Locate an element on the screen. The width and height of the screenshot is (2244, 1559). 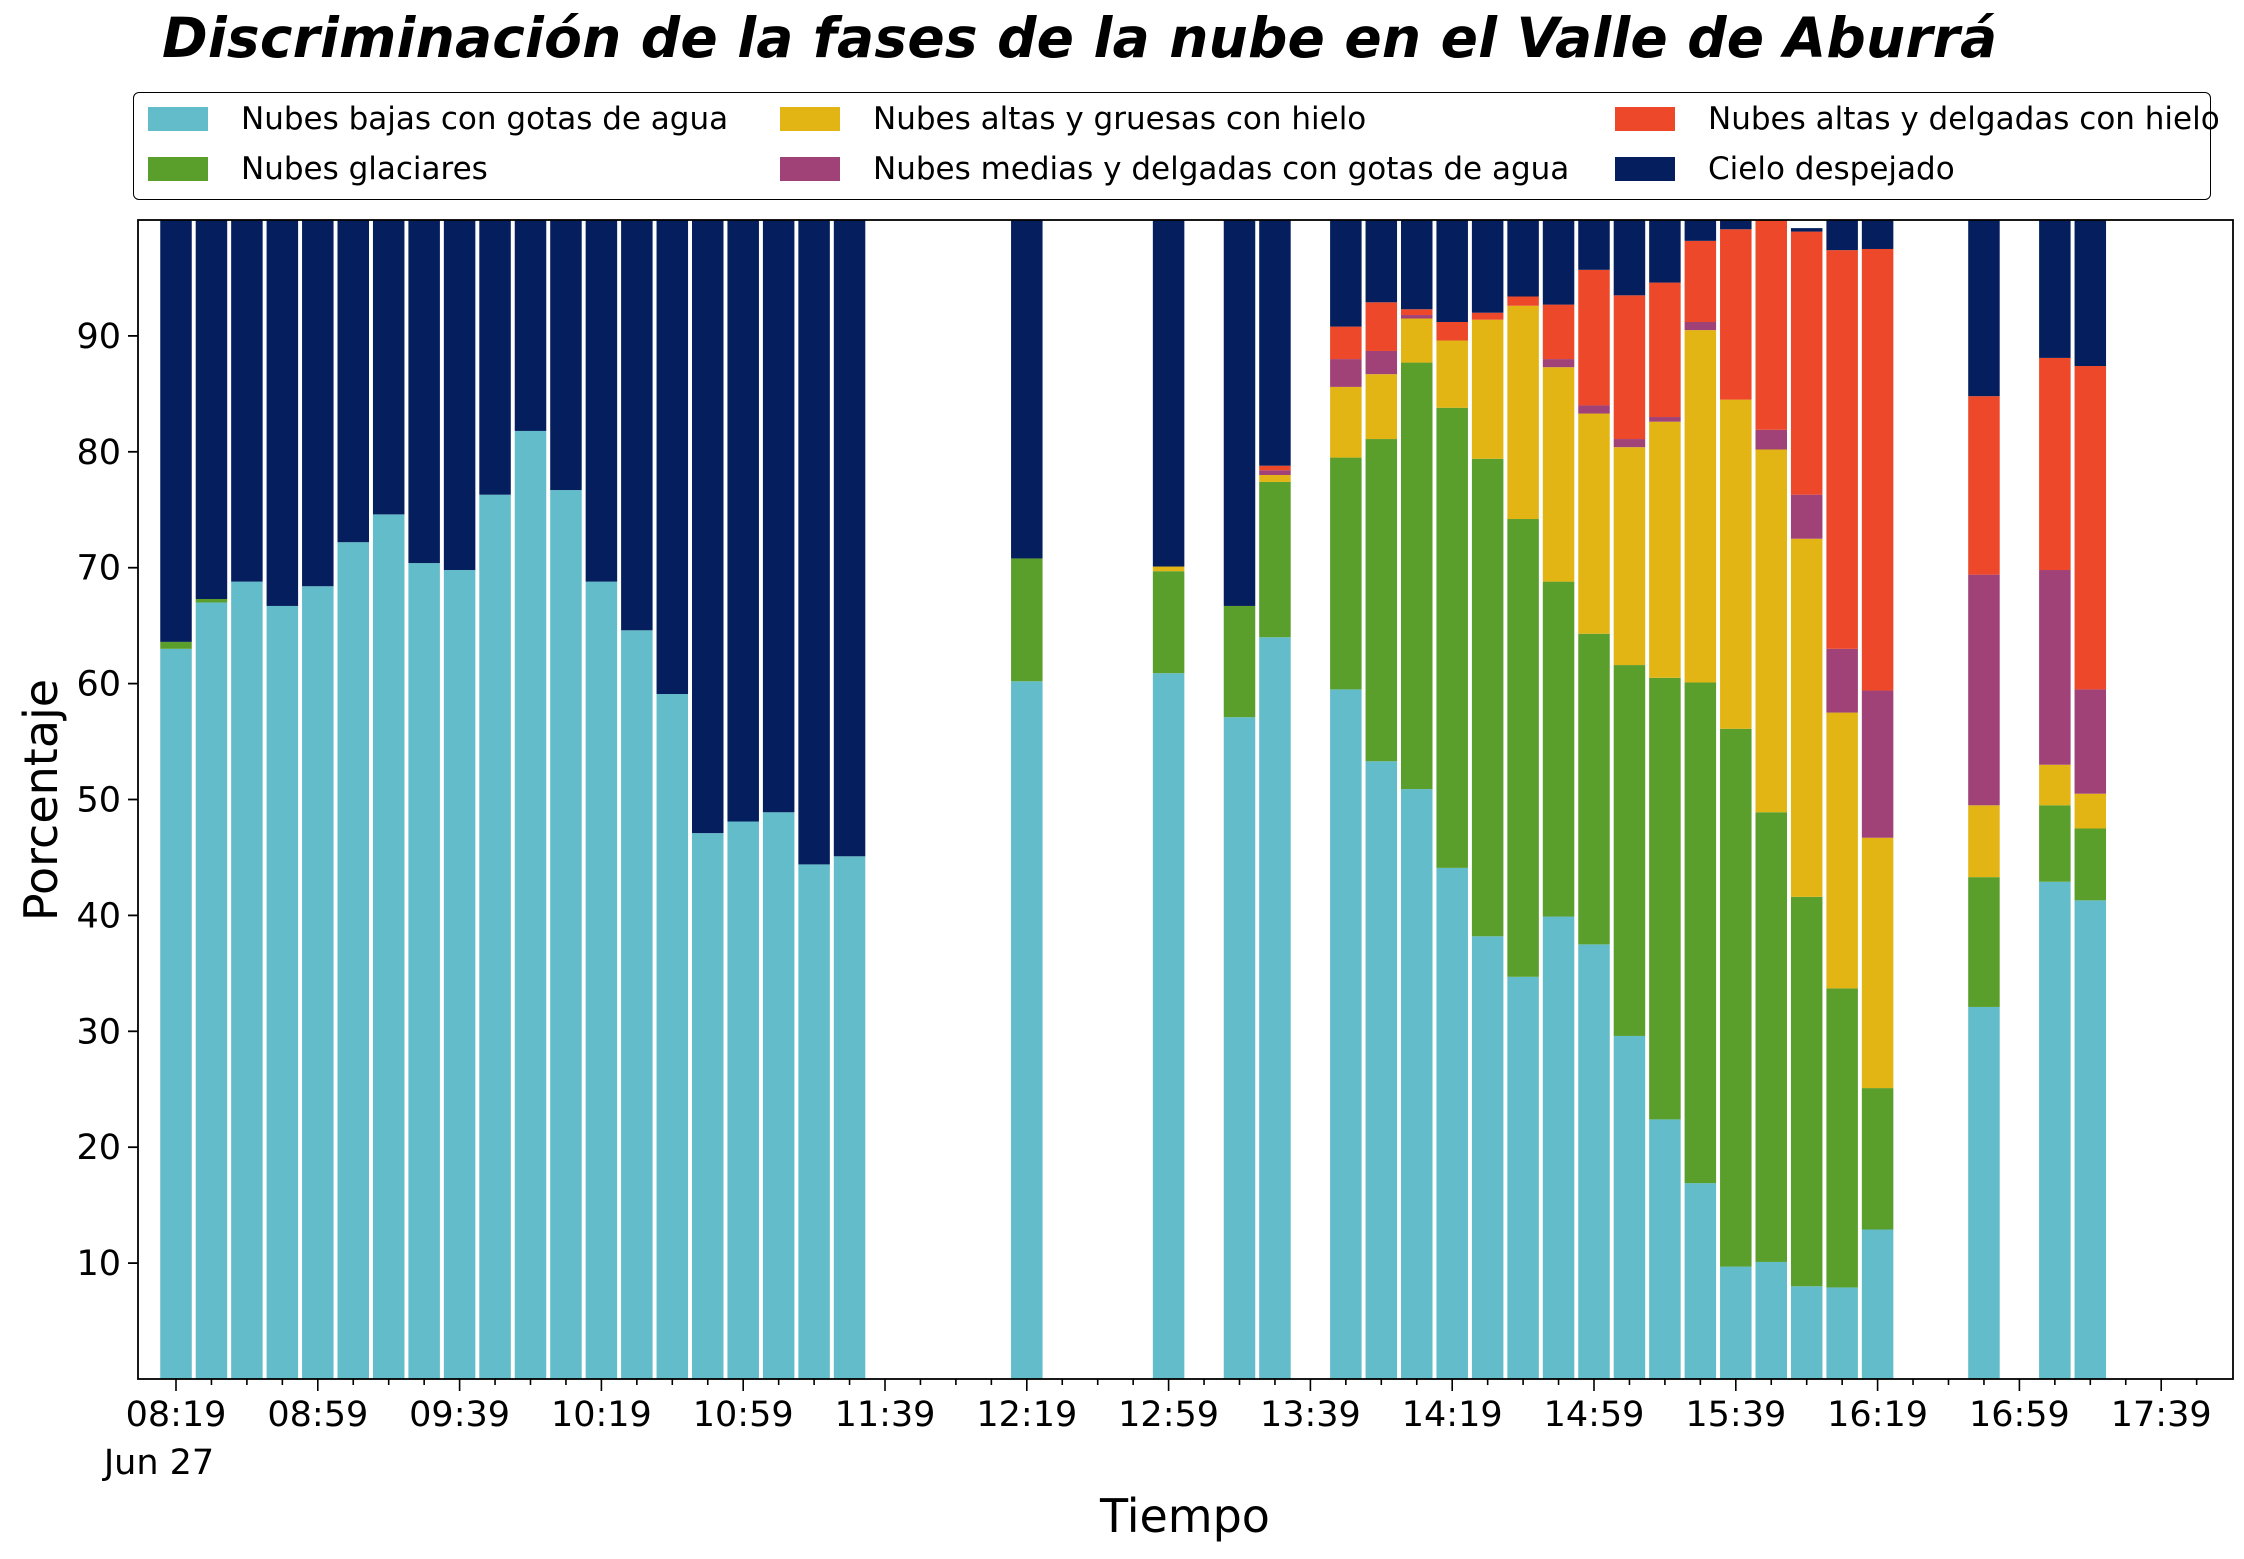
legend-swatch-nubes-bajas is located at coordinates (178, 119).